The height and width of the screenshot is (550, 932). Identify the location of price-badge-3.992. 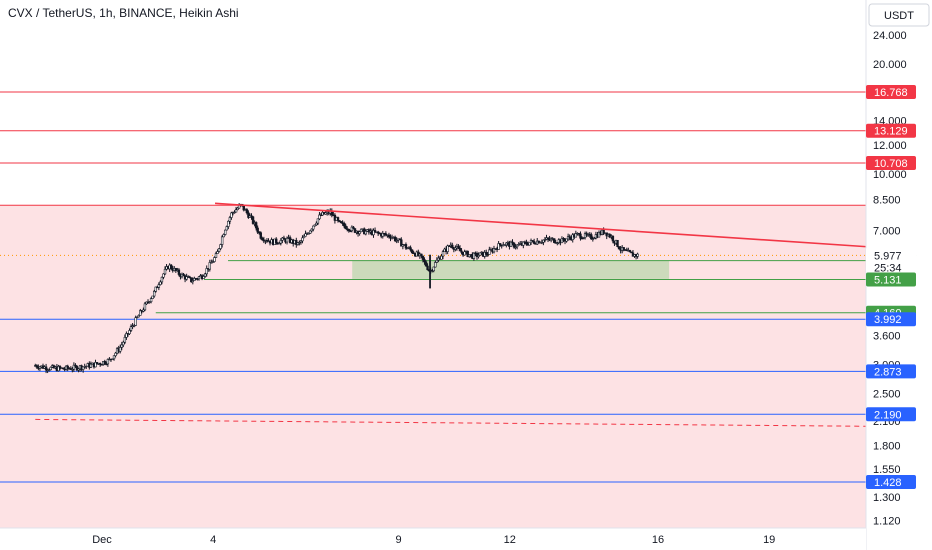
(891, 319).